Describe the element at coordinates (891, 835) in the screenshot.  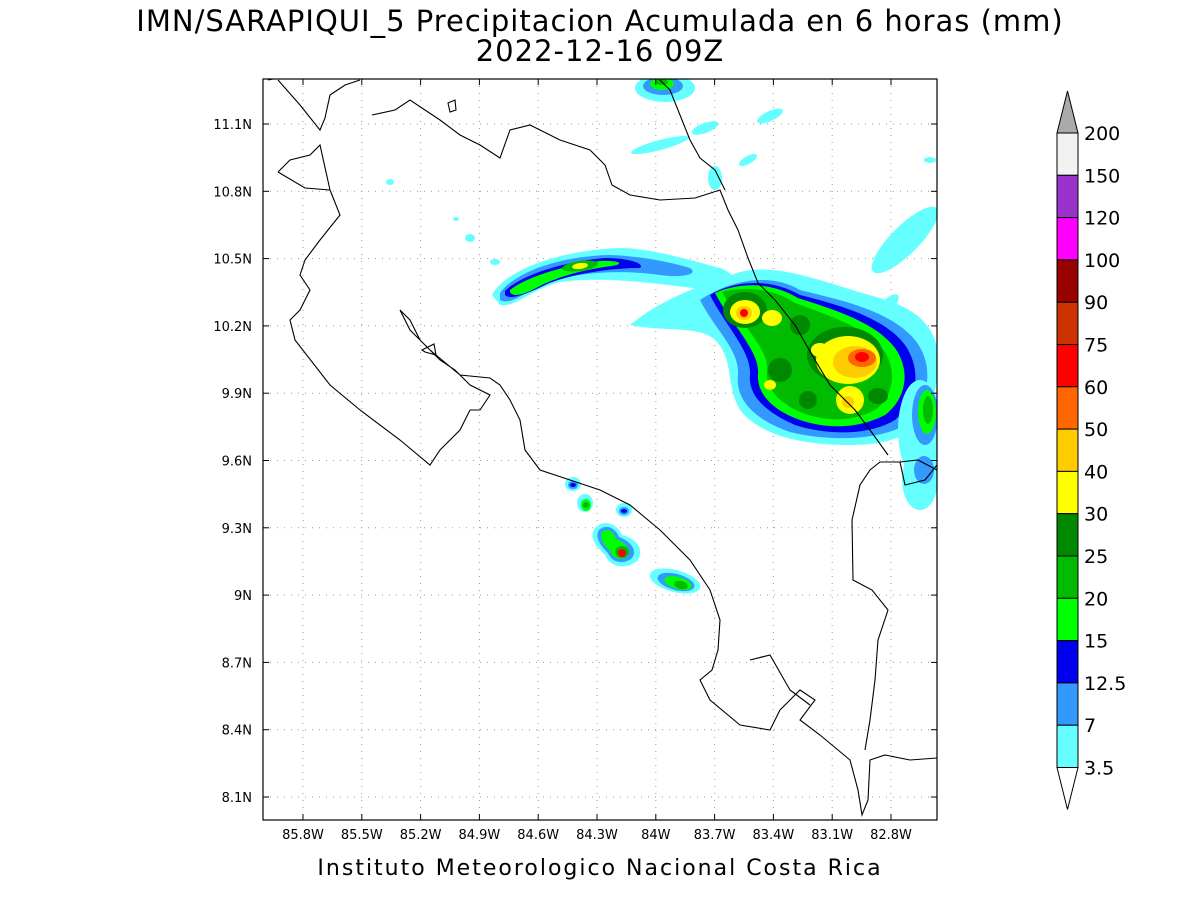
I see `lon-tick-label: 82.8W` at that location.